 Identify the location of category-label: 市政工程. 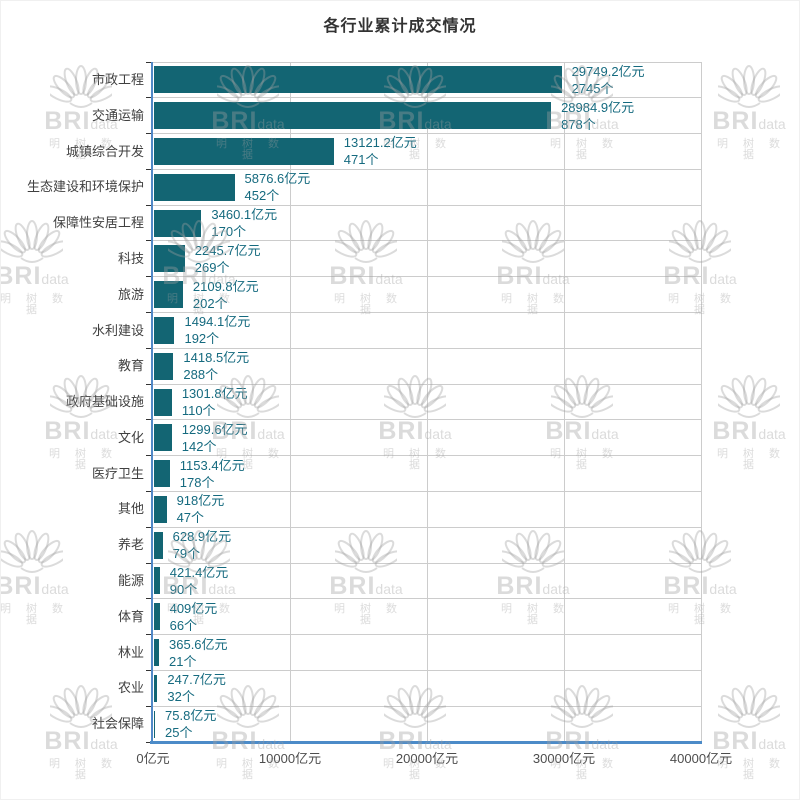
(117, 79).